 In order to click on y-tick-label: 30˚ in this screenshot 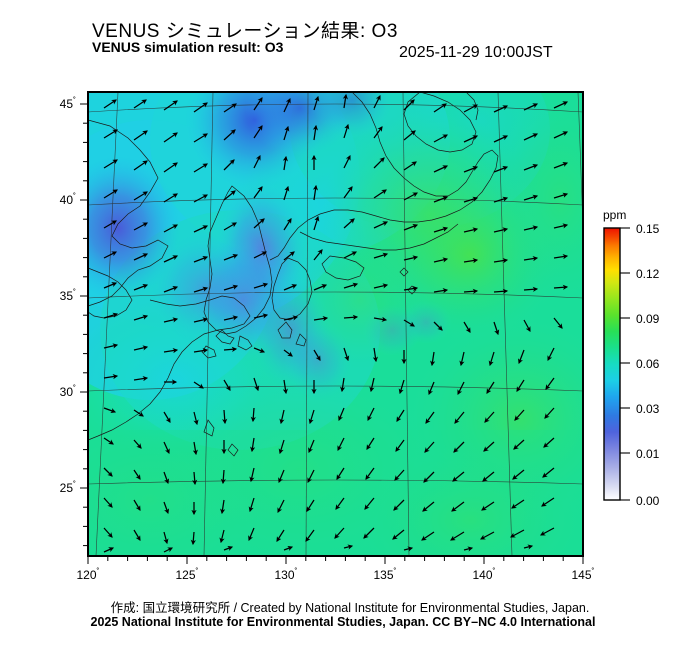, I will do `click(68, 391)`.